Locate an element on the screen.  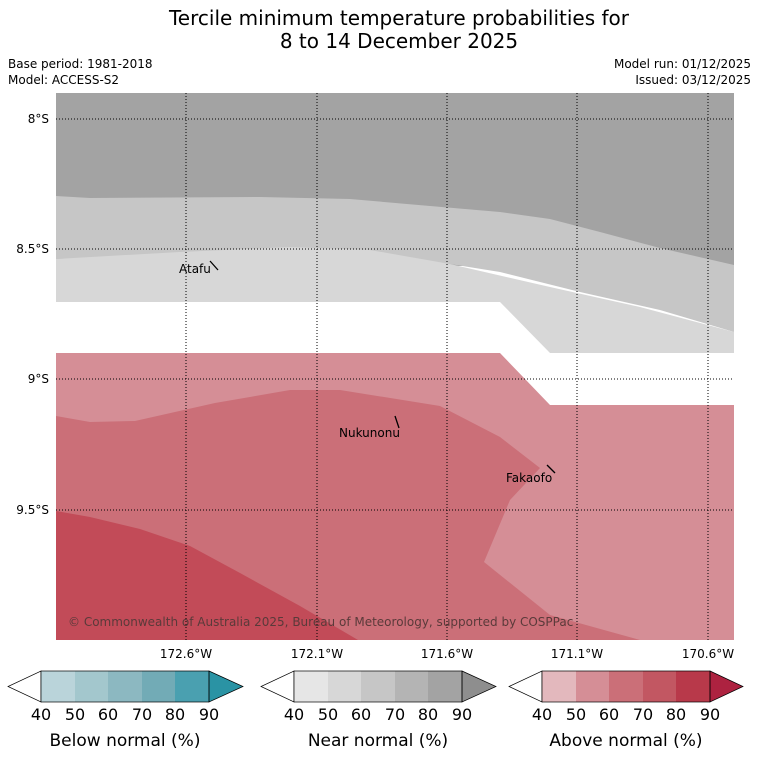
colorbar-below-normal-frame is located at coordinates (125, 686).